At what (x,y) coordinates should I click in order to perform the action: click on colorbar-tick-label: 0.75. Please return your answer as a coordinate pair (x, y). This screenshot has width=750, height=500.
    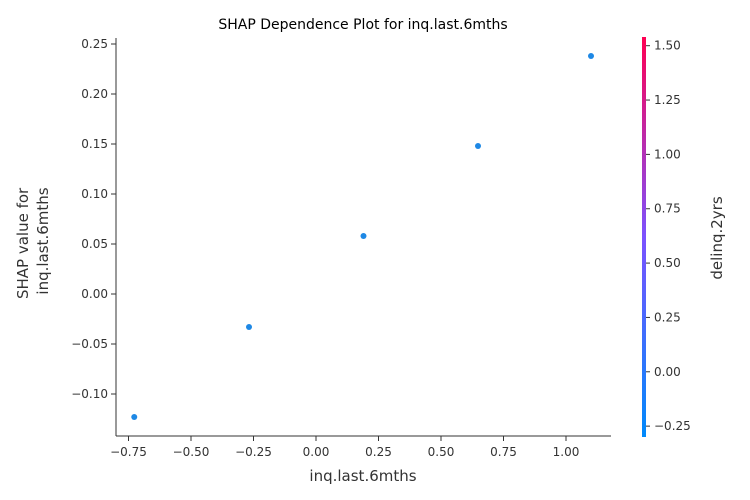
    Looking at the image, I should click on (667, 209).